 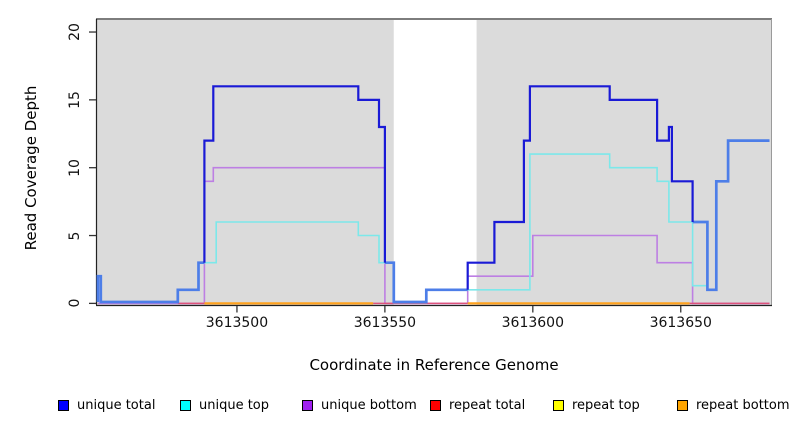 I want to click on legend-label: repeat bottom, so click(x=743, y=405).